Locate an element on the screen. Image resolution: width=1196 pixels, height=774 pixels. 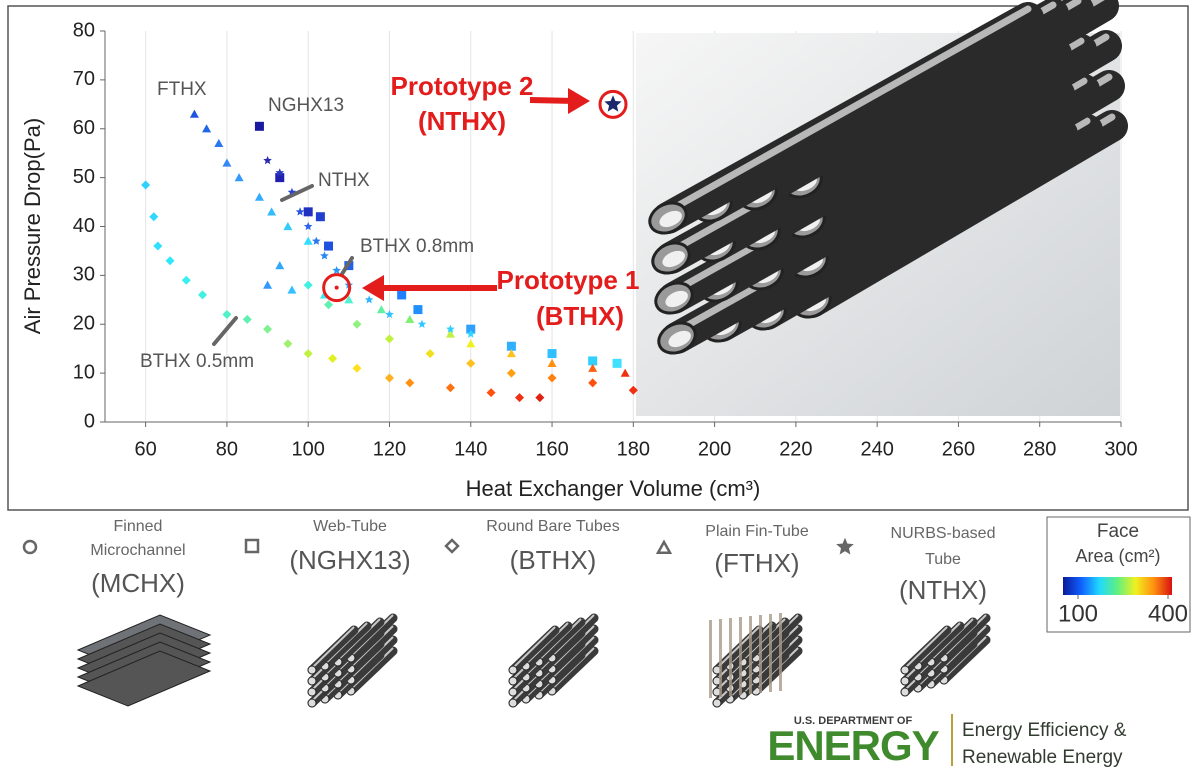
x-tick-label: 140 is located at coordinates (470, 449).